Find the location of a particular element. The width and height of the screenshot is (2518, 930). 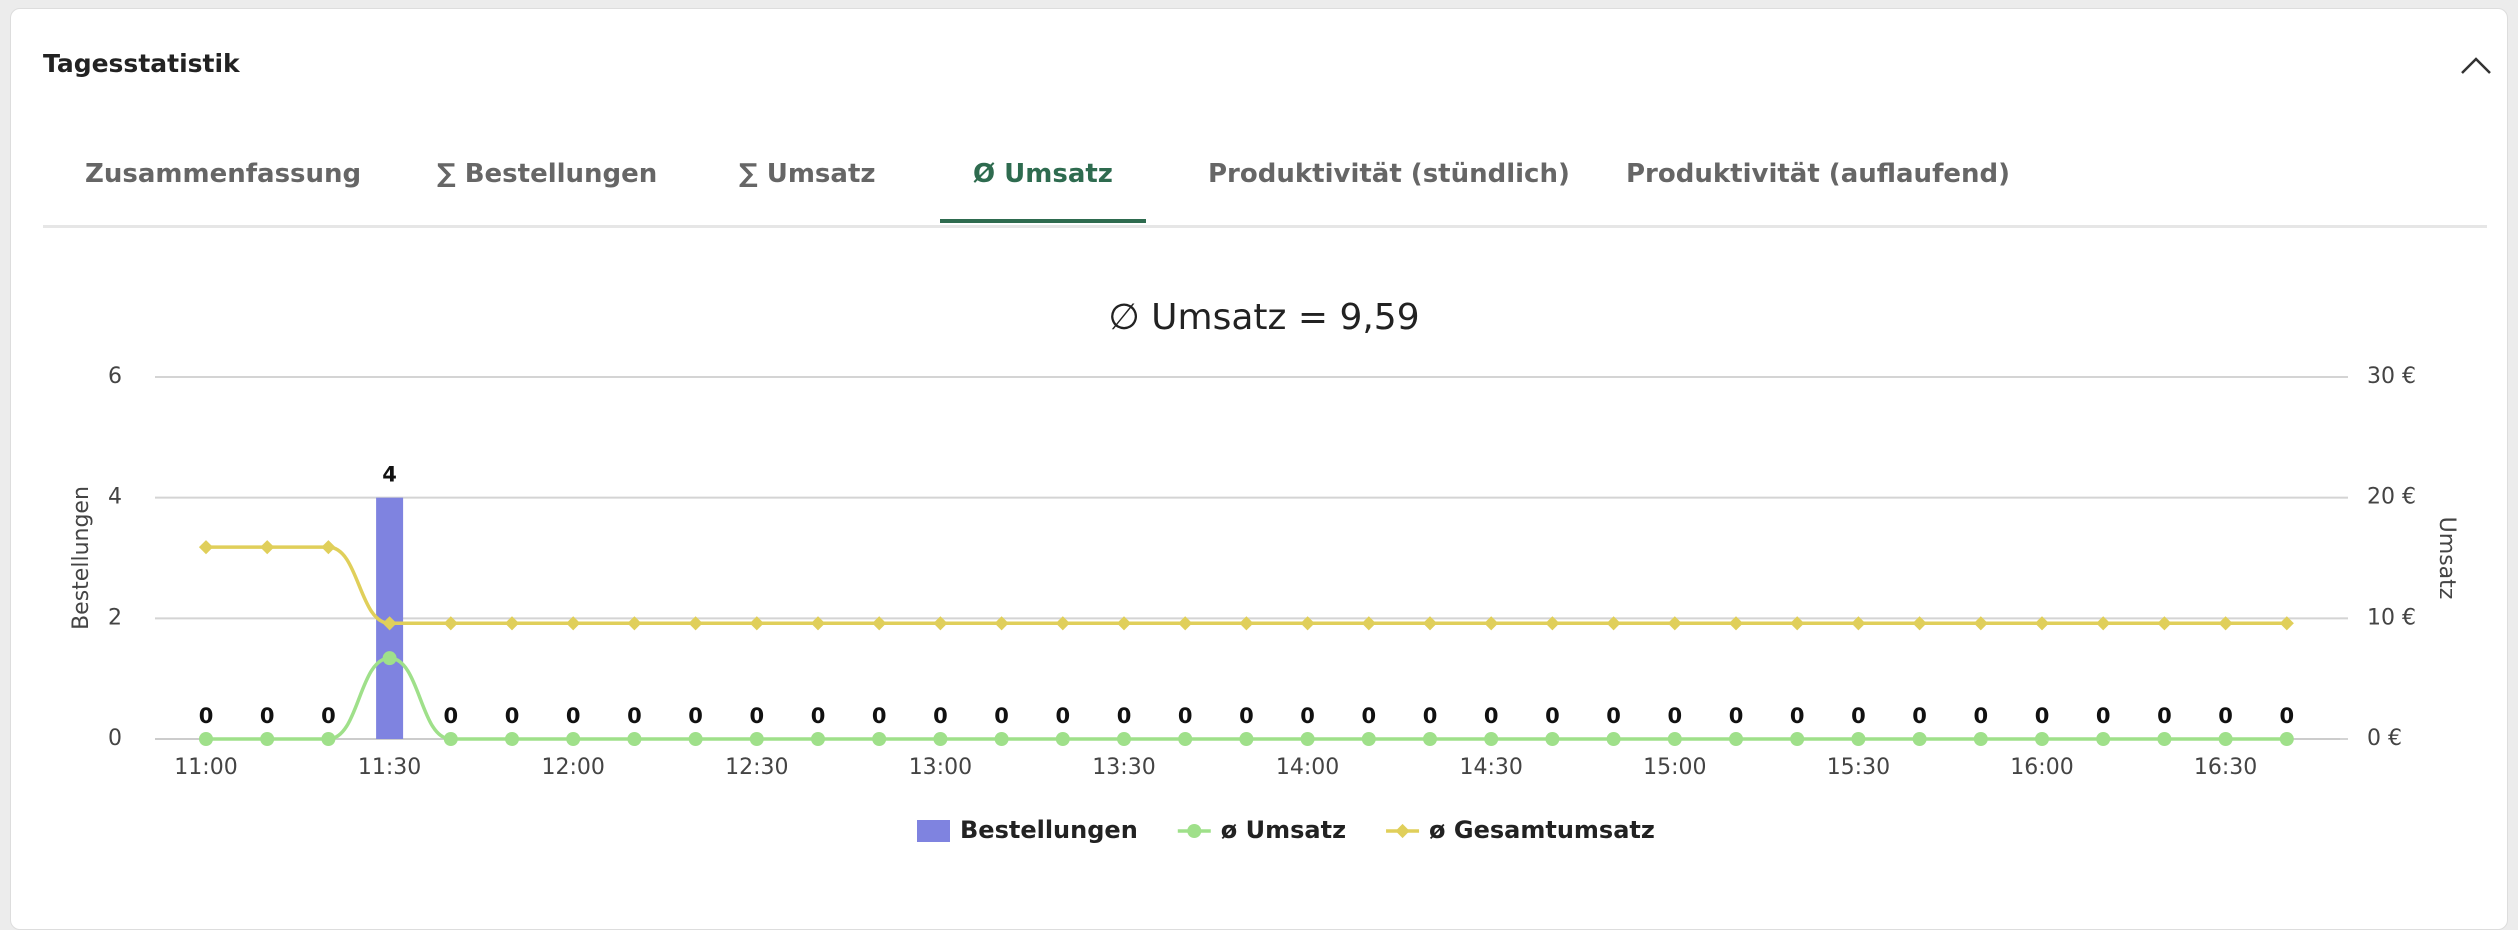

y2-axis-title: Umsatz is located at coordinates (2446, 558).